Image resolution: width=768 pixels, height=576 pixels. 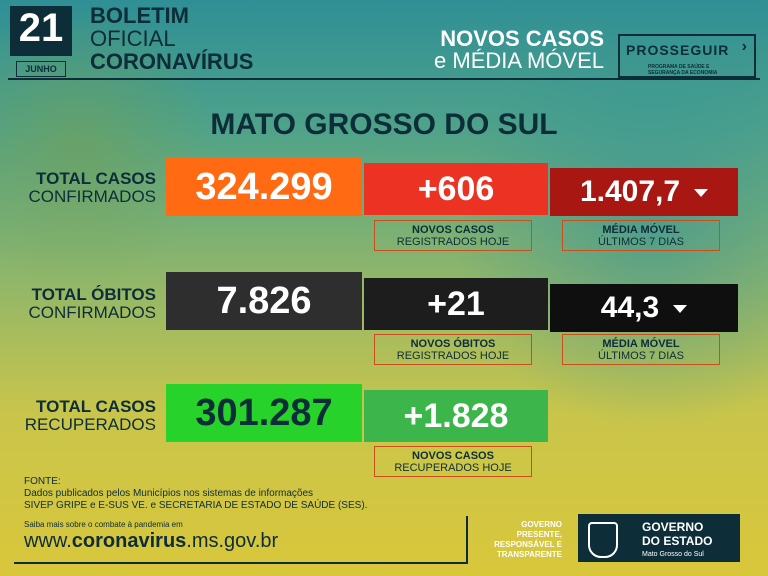 What do you see at coordinates (96, 178) in the screenshot?
I see `cases-label-bold: TOTAL CASOS` at bounding box center [96, 178].